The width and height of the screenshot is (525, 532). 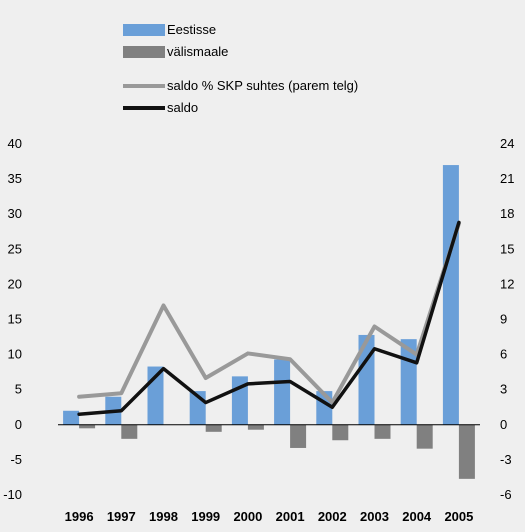 What do you see at coordinates (15, 248) in the screenshot?
I see `y-left-tick-label: 25` at bounding box center [15, 248].